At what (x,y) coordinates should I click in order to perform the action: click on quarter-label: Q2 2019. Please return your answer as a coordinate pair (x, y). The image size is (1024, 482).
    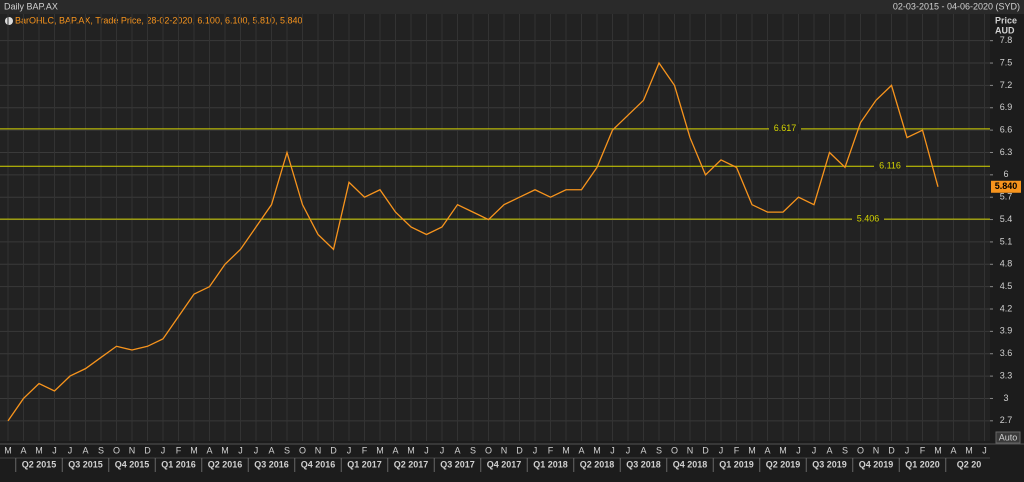
    Looking at the image, I should click on (783, 464).